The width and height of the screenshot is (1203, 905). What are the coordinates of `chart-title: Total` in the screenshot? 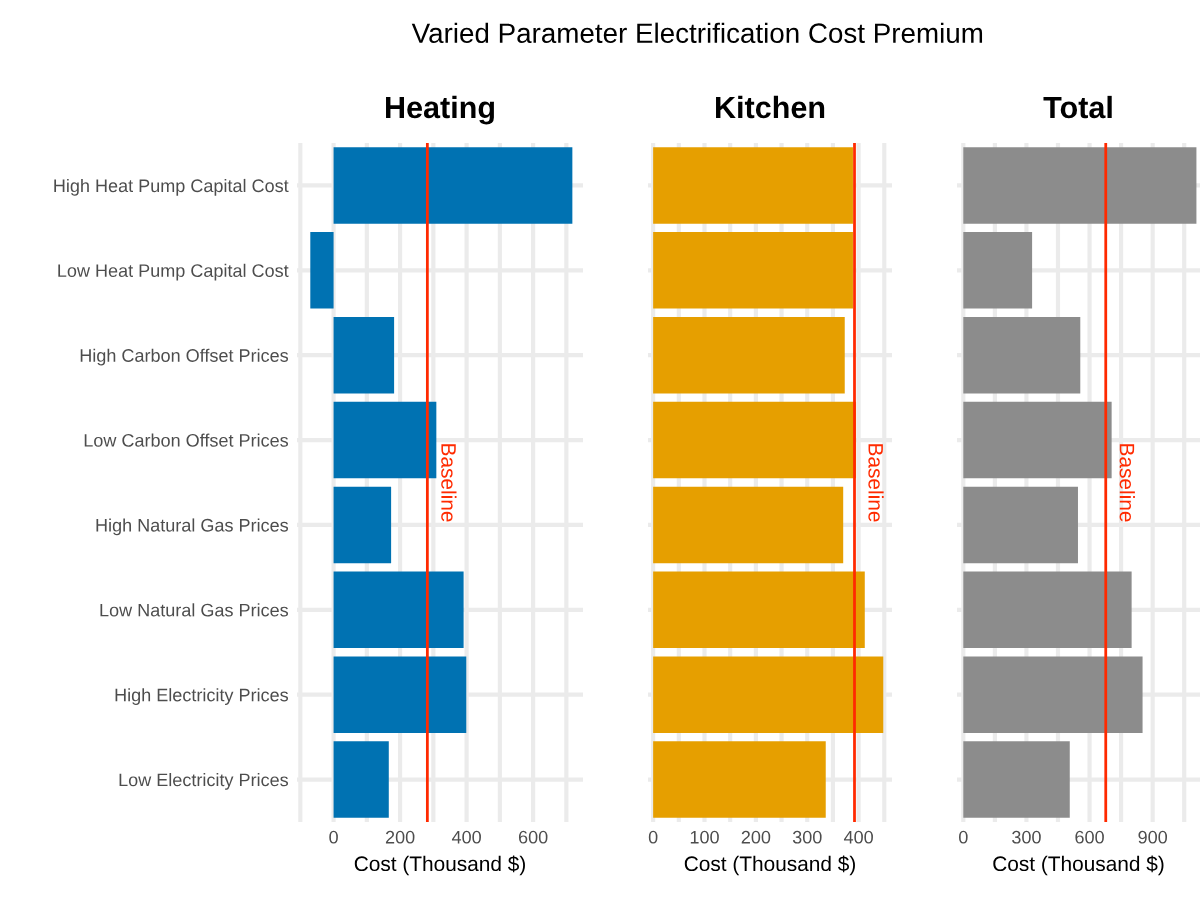 It's located at (1077, 107).